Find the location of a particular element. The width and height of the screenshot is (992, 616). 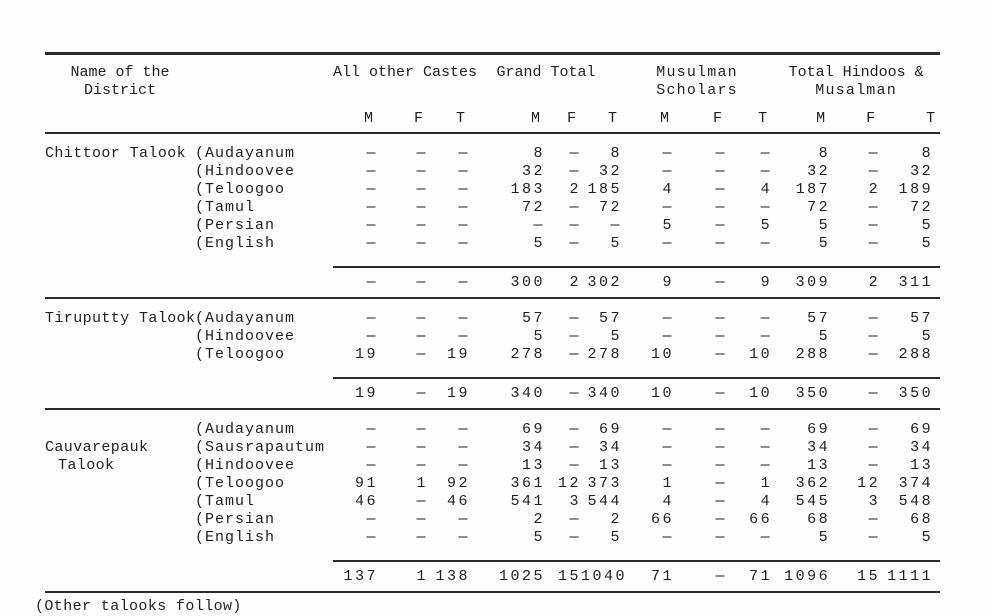

value-cell: 12 is located at coordinates (570, 483).